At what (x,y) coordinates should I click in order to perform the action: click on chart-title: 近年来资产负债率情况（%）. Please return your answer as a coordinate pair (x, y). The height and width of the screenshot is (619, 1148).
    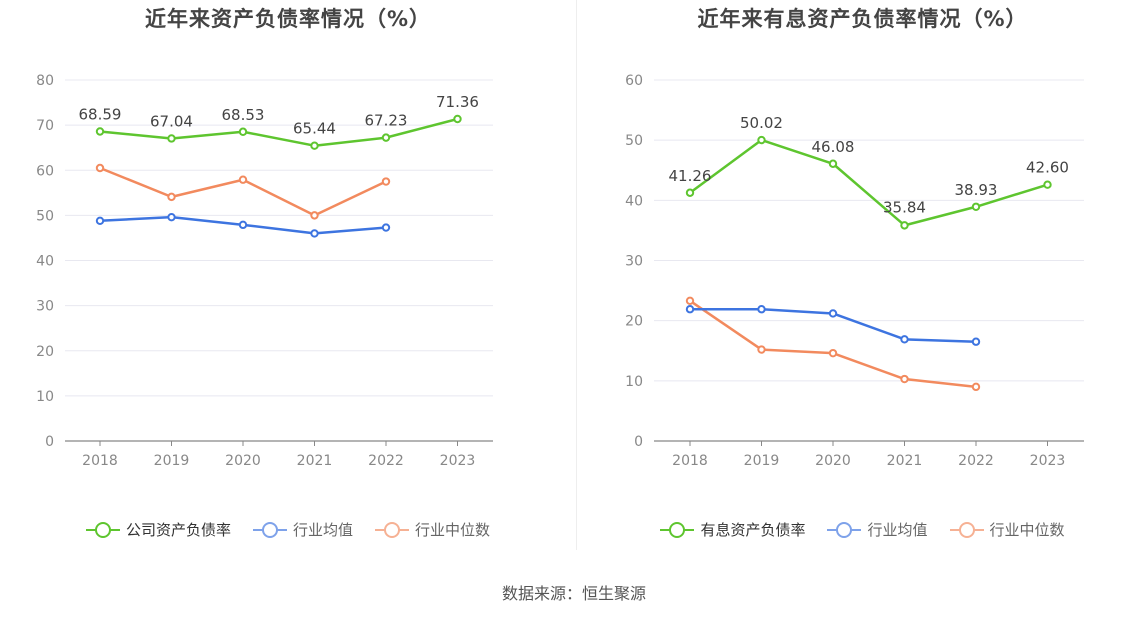
    Looking at the image, I should click on (288, 19).